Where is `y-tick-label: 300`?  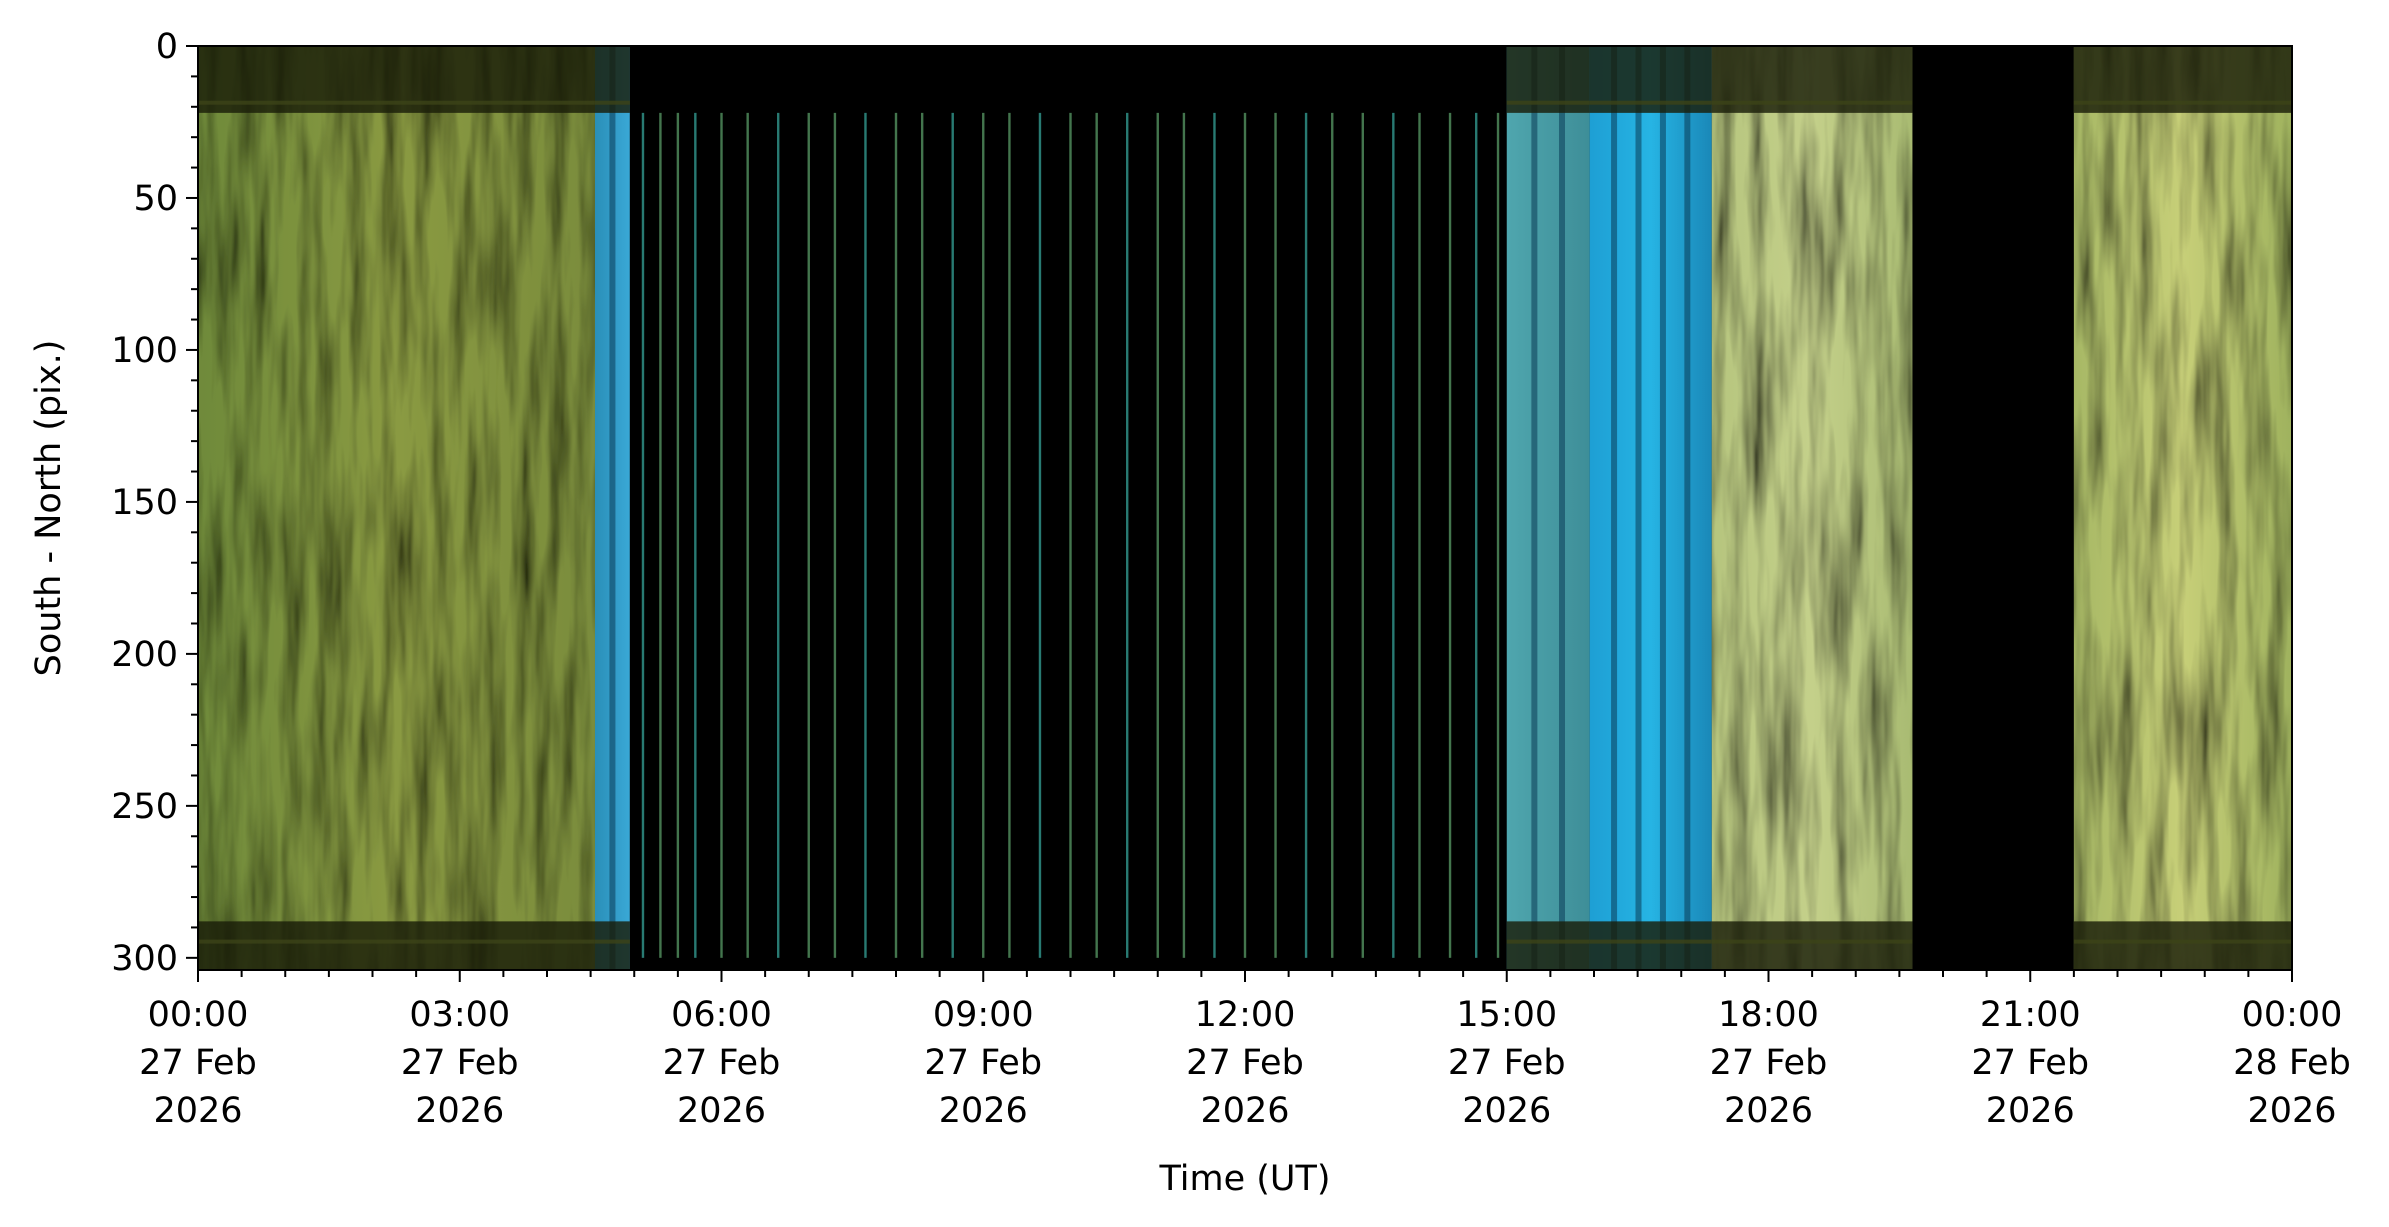 y-tick-label: 300 is located at coordinates (144, 959).